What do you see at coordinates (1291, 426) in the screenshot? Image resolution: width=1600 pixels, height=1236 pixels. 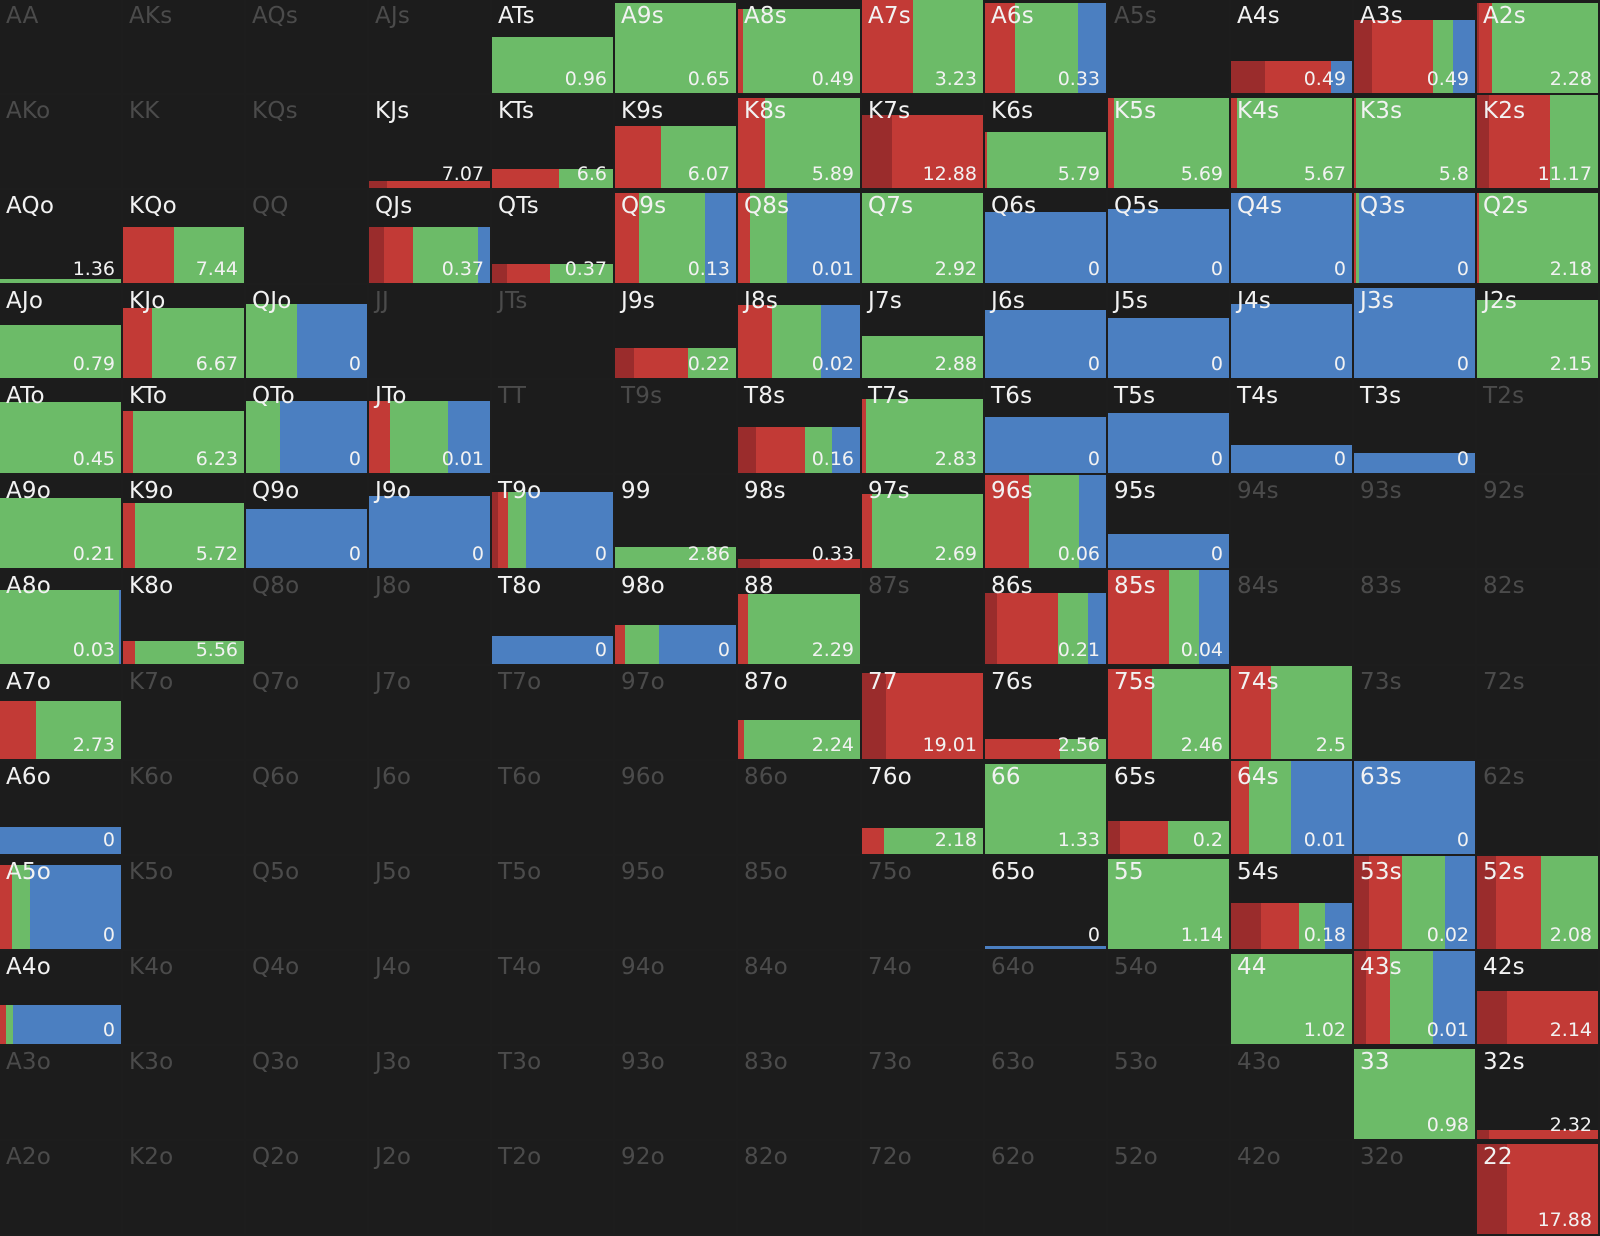 I see `hand-cell-T4s: T4s 0` at bounding box center [1291, 426].